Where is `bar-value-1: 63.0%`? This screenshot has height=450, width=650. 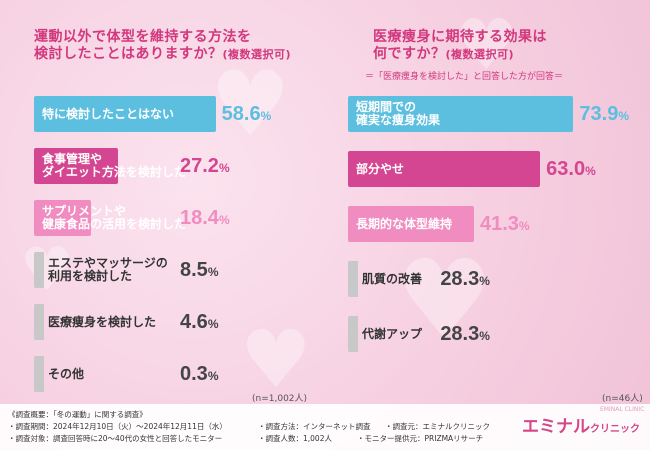 bar-value-1: 63.0% is located at coordinates (571, 170).